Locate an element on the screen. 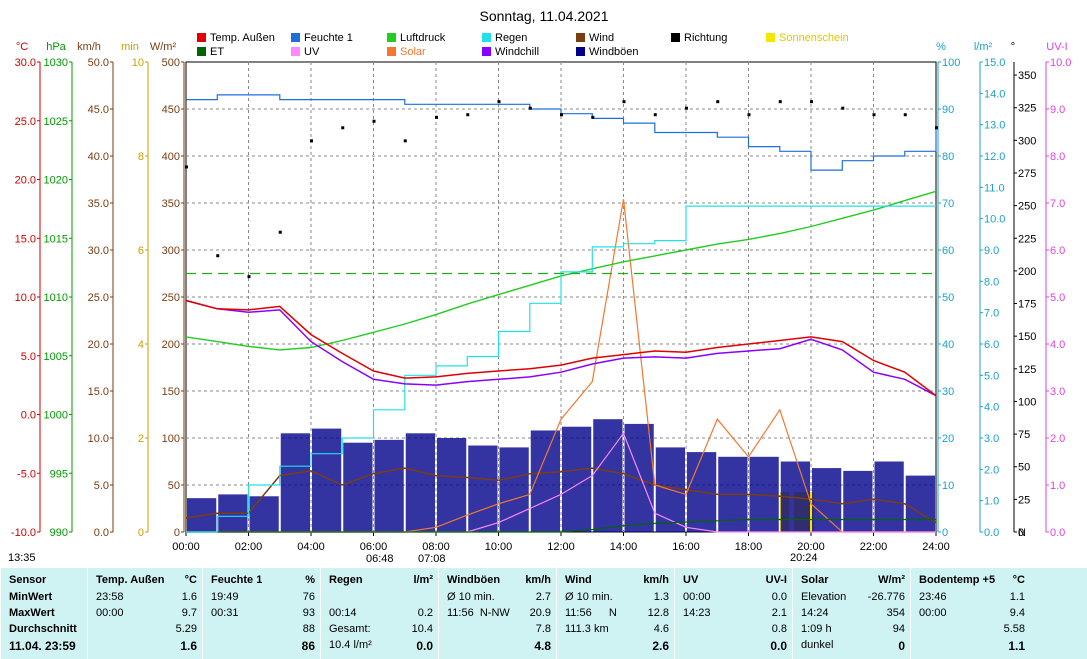  temp-tick-label: 10.0 is located at coordinates (25, 298).